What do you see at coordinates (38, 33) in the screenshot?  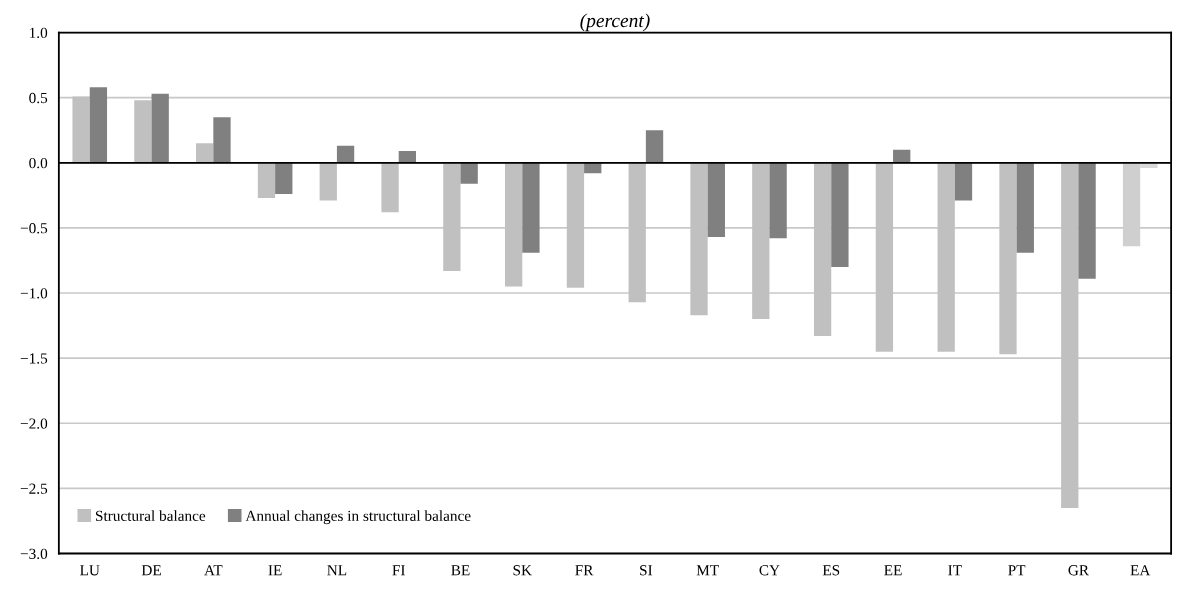 I see `y-tick-label: 1.0` at bounding box center [38, 33].